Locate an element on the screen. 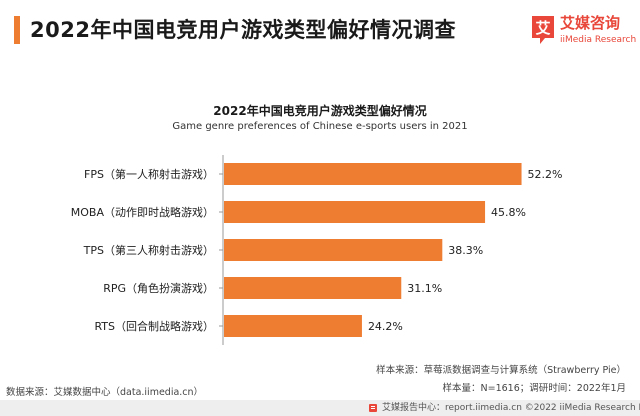 This screenshot has width=640, height=416. category-label: RTS（回合制战略游戏） is located at coordinates (154, 326).